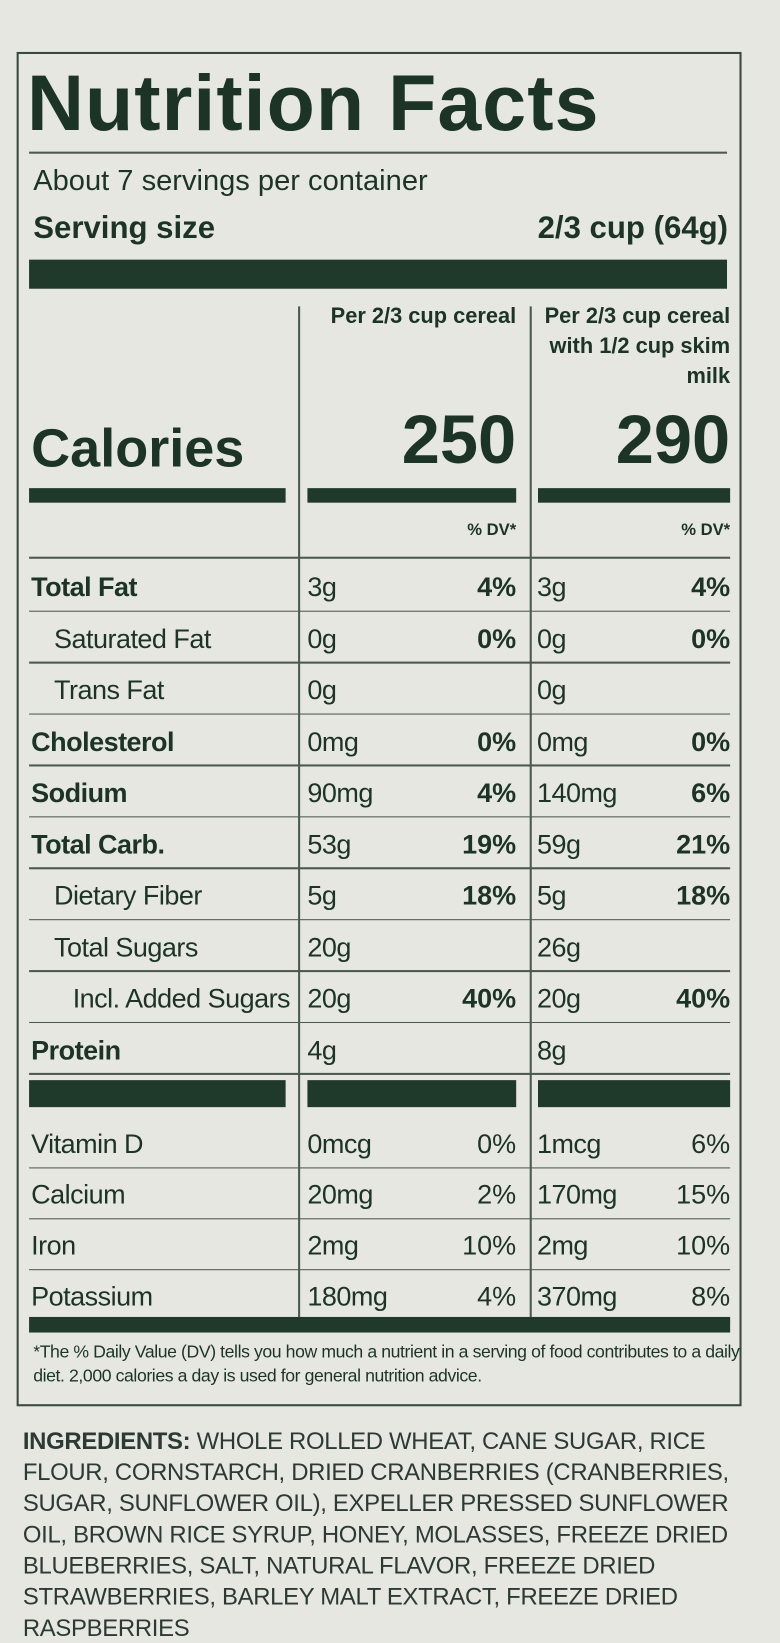  What do you see at coordinates (78, 1194) in the screenshot?
I see `nutrient-name: Calcium` at bounding box center [78, 1194].